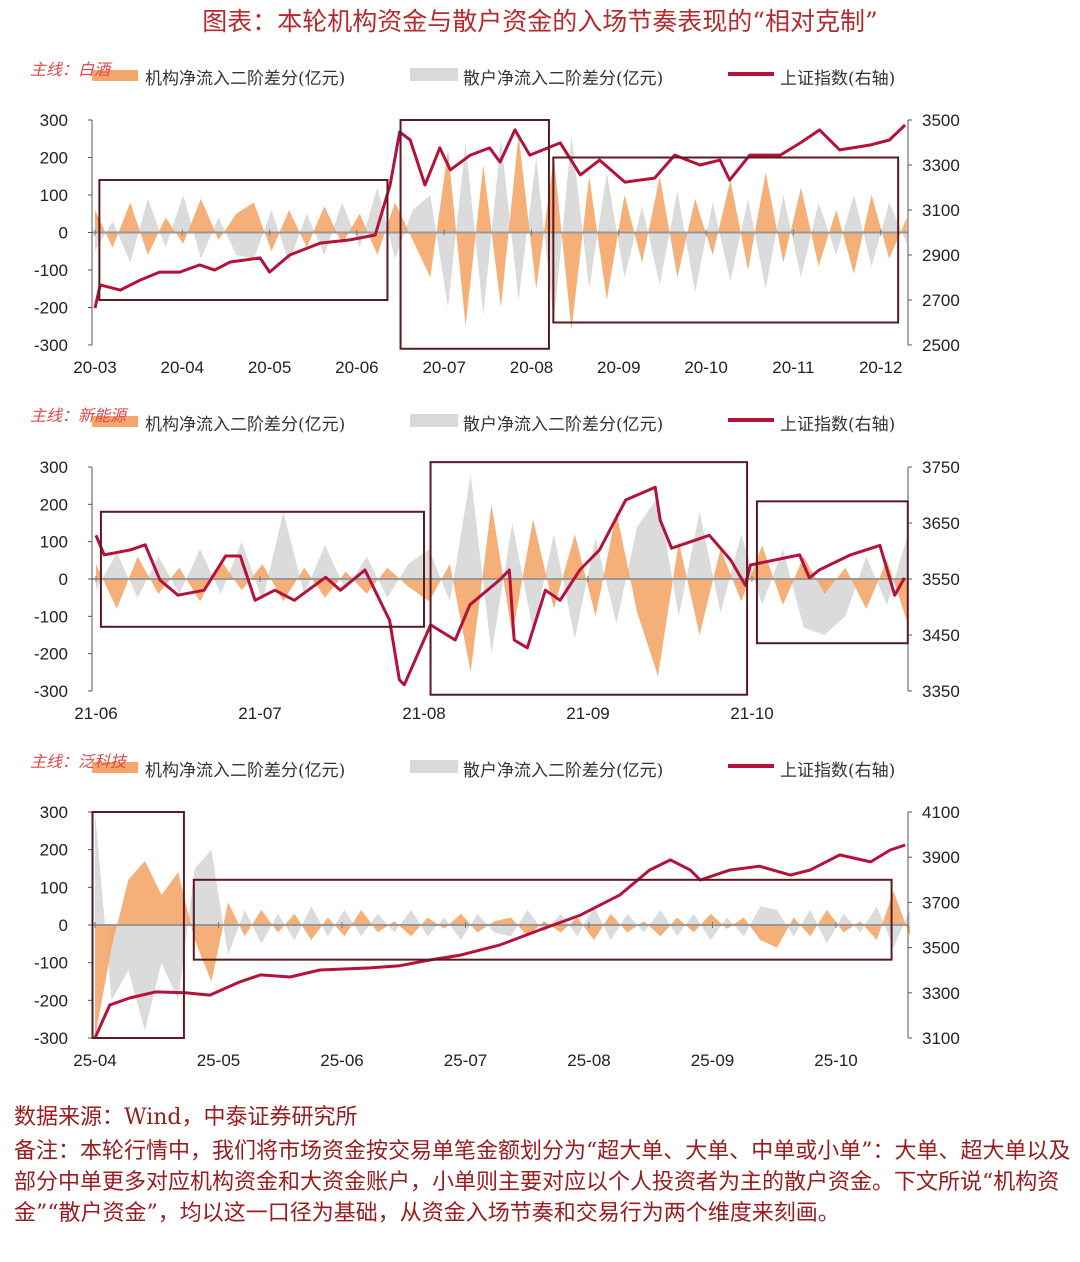  Describe the element at coordinates (186, 1117) in the screenshot. I see `source-note: 数据来源：Wind，中泰证券研究所` at that location.